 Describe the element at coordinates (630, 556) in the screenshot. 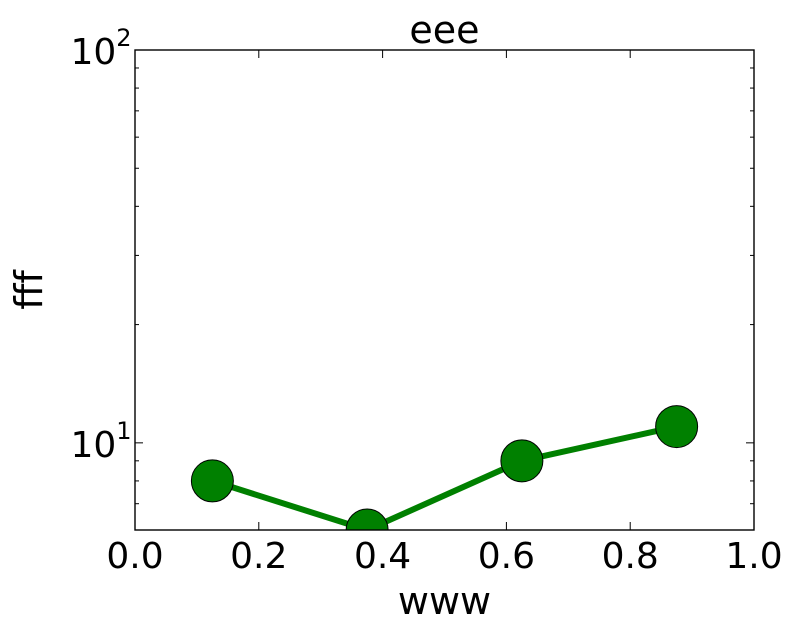

I see `x-tick-label: 0.8` at that location.